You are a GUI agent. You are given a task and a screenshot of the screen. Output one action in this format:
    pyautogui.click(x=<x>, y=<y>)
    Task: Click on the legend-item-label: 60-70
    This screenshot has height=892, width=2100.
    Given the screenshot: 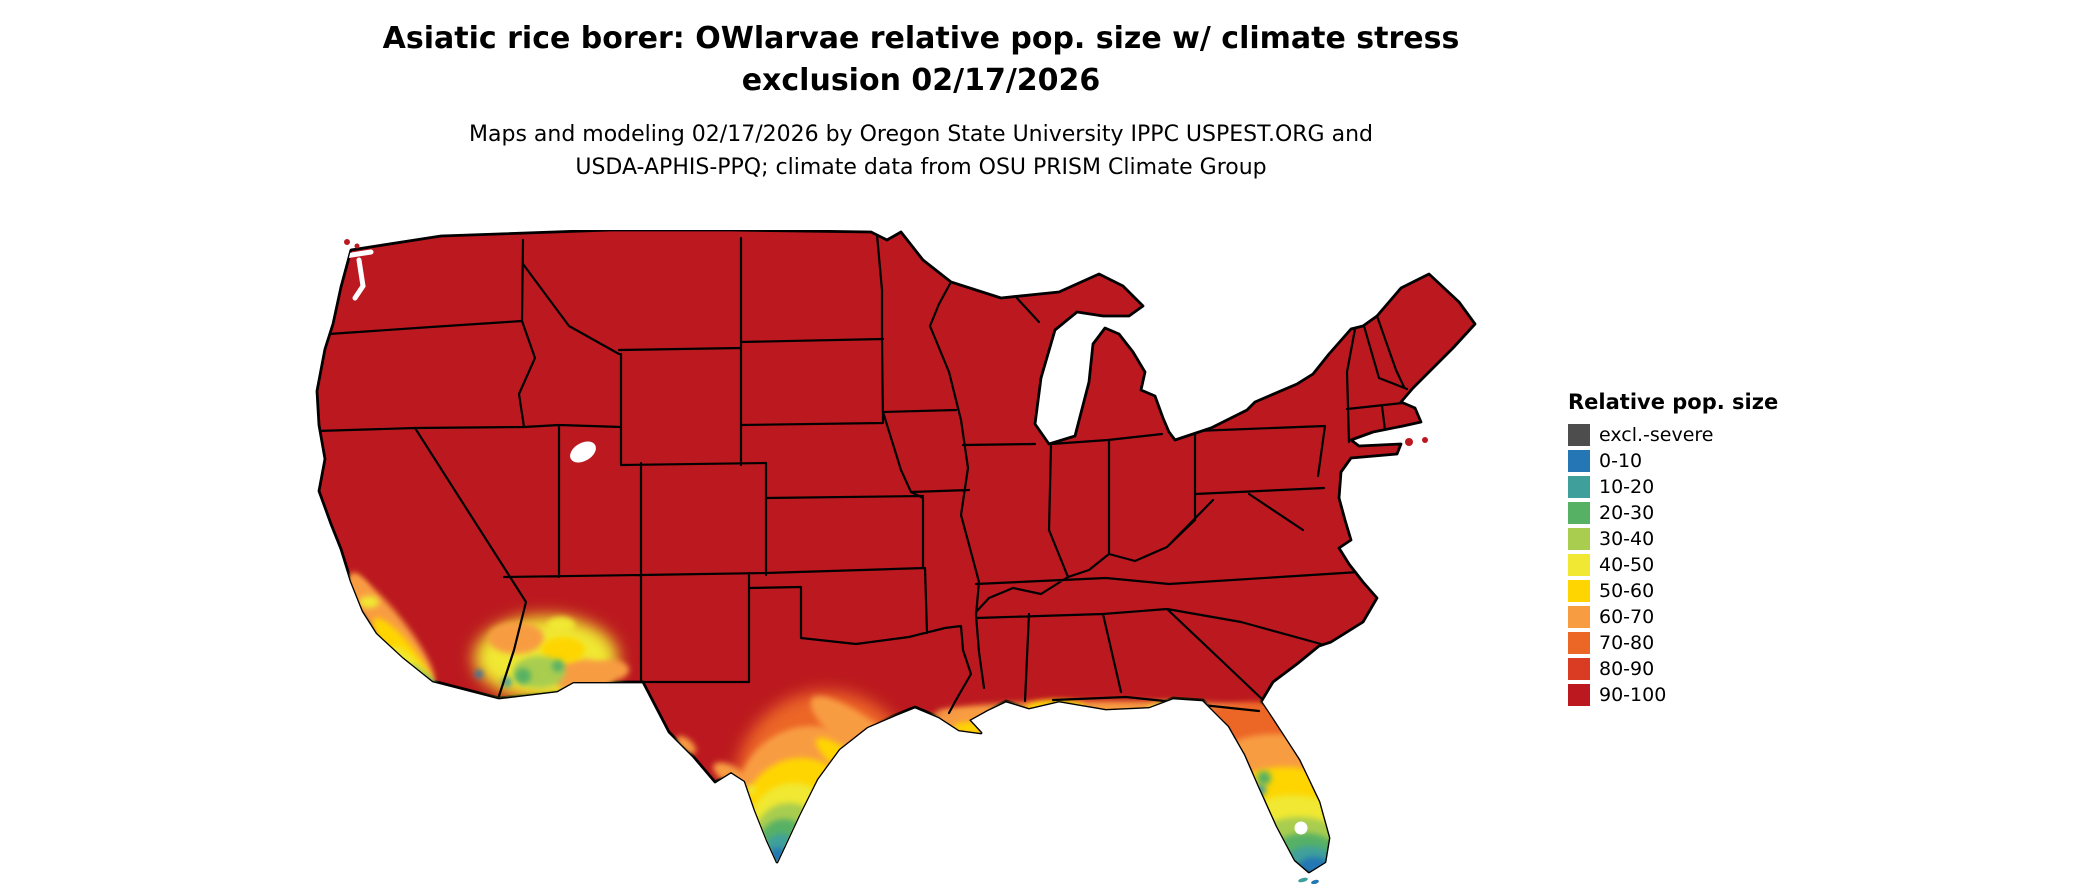 What is the action you would take?
    pyautogui.click(x=1627, y=617)
    